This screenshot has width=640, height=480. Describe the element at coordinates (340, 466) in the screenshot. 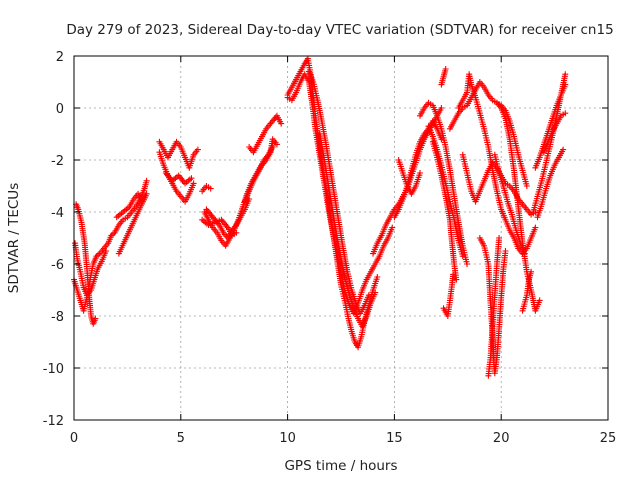

I see `x-axis-label: GPS time / hours` at that location.